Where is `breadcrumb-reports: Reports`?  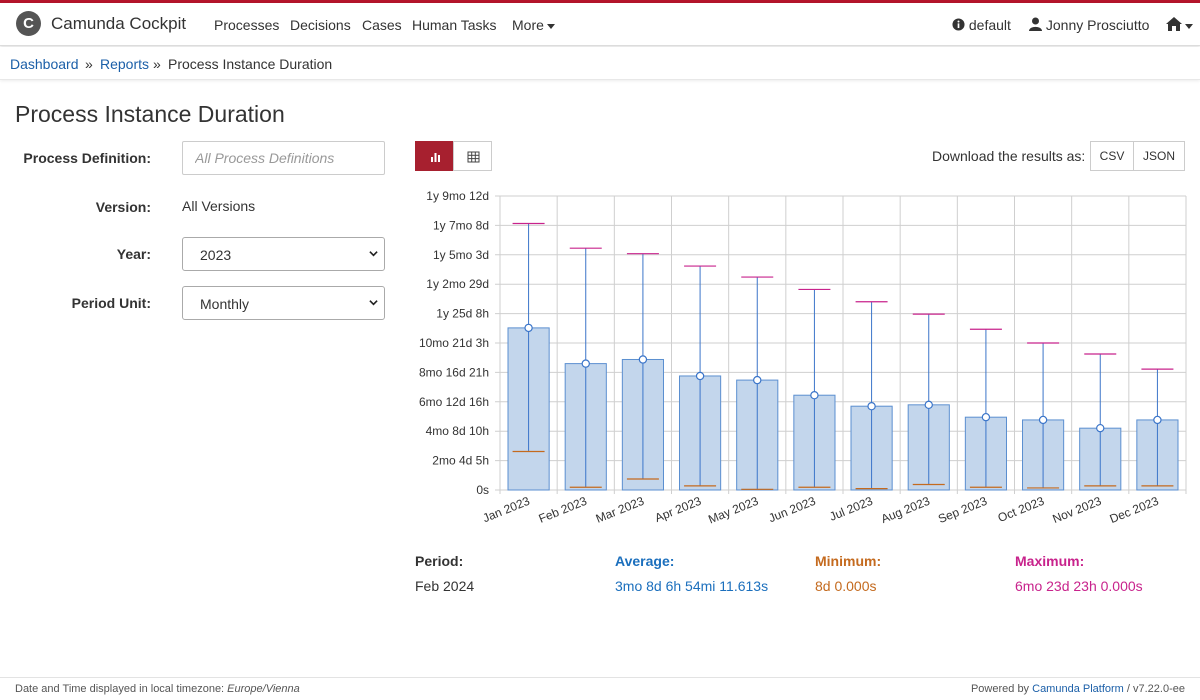 breadcrumb-reports: Reports is located at coordinates (125, 64).